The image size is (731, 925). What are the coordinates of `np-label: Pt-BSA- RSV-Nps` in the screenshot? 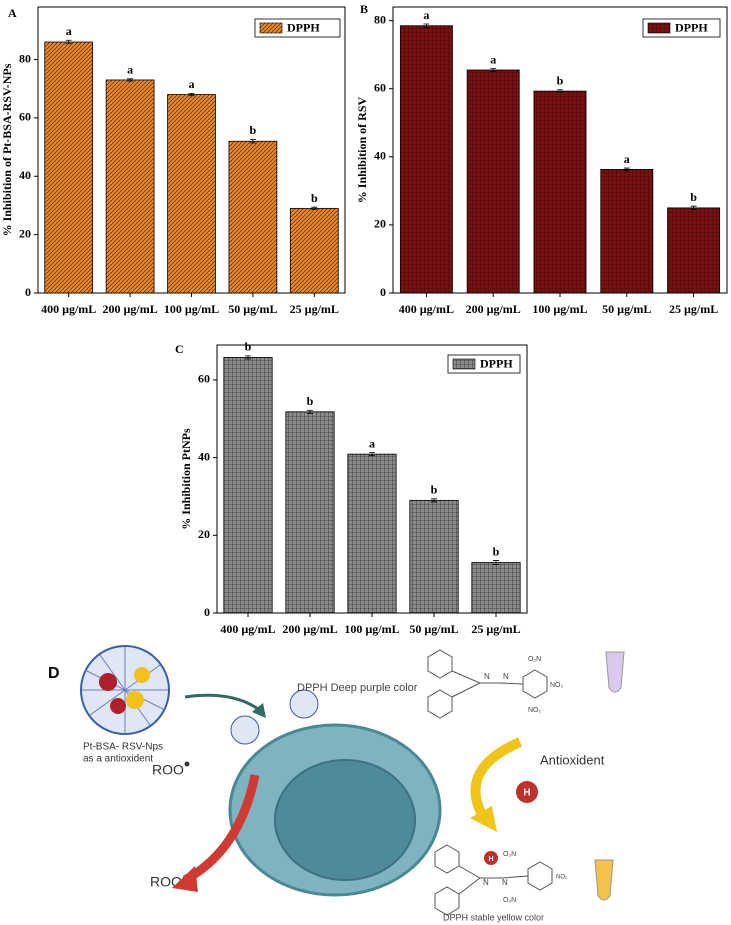 It's located at (123, 747).